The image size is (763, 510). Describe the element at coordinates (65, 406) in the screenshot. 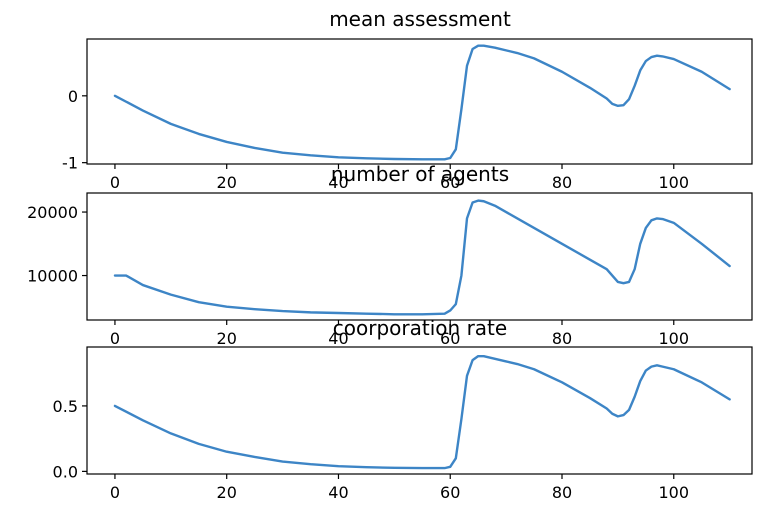

I see `y-tick-label: 0.5` at that location.